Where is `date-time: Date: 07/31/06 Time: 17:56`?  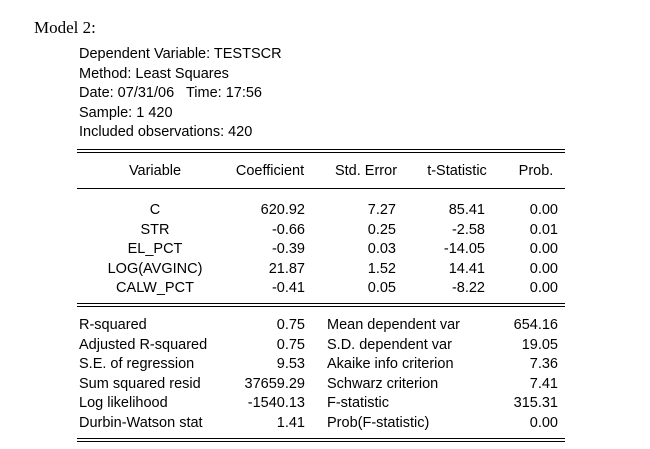
date-time: Date: 07/31/06 Time: 17:56 is located at coordinates (170, 93).